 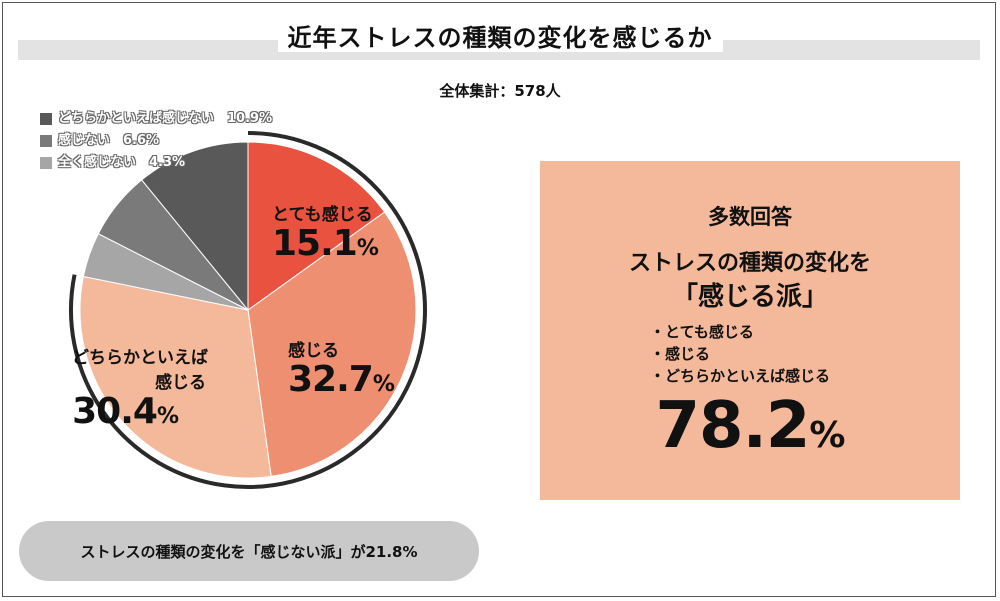 What do you see at coordinates (750, 426) in the screenshot?
I see `summary-total: 78.2%` at bounding box center [750, 426].